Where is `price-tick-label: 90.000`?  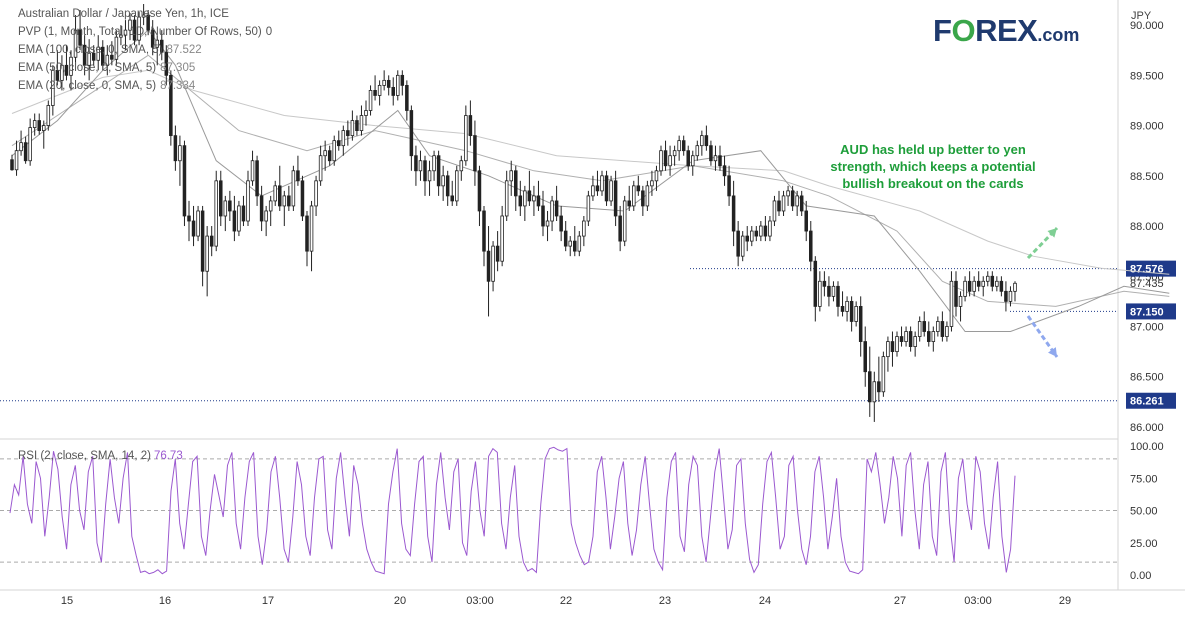
price-tick-label: 90.000 is located at coordinates (1147, 26).